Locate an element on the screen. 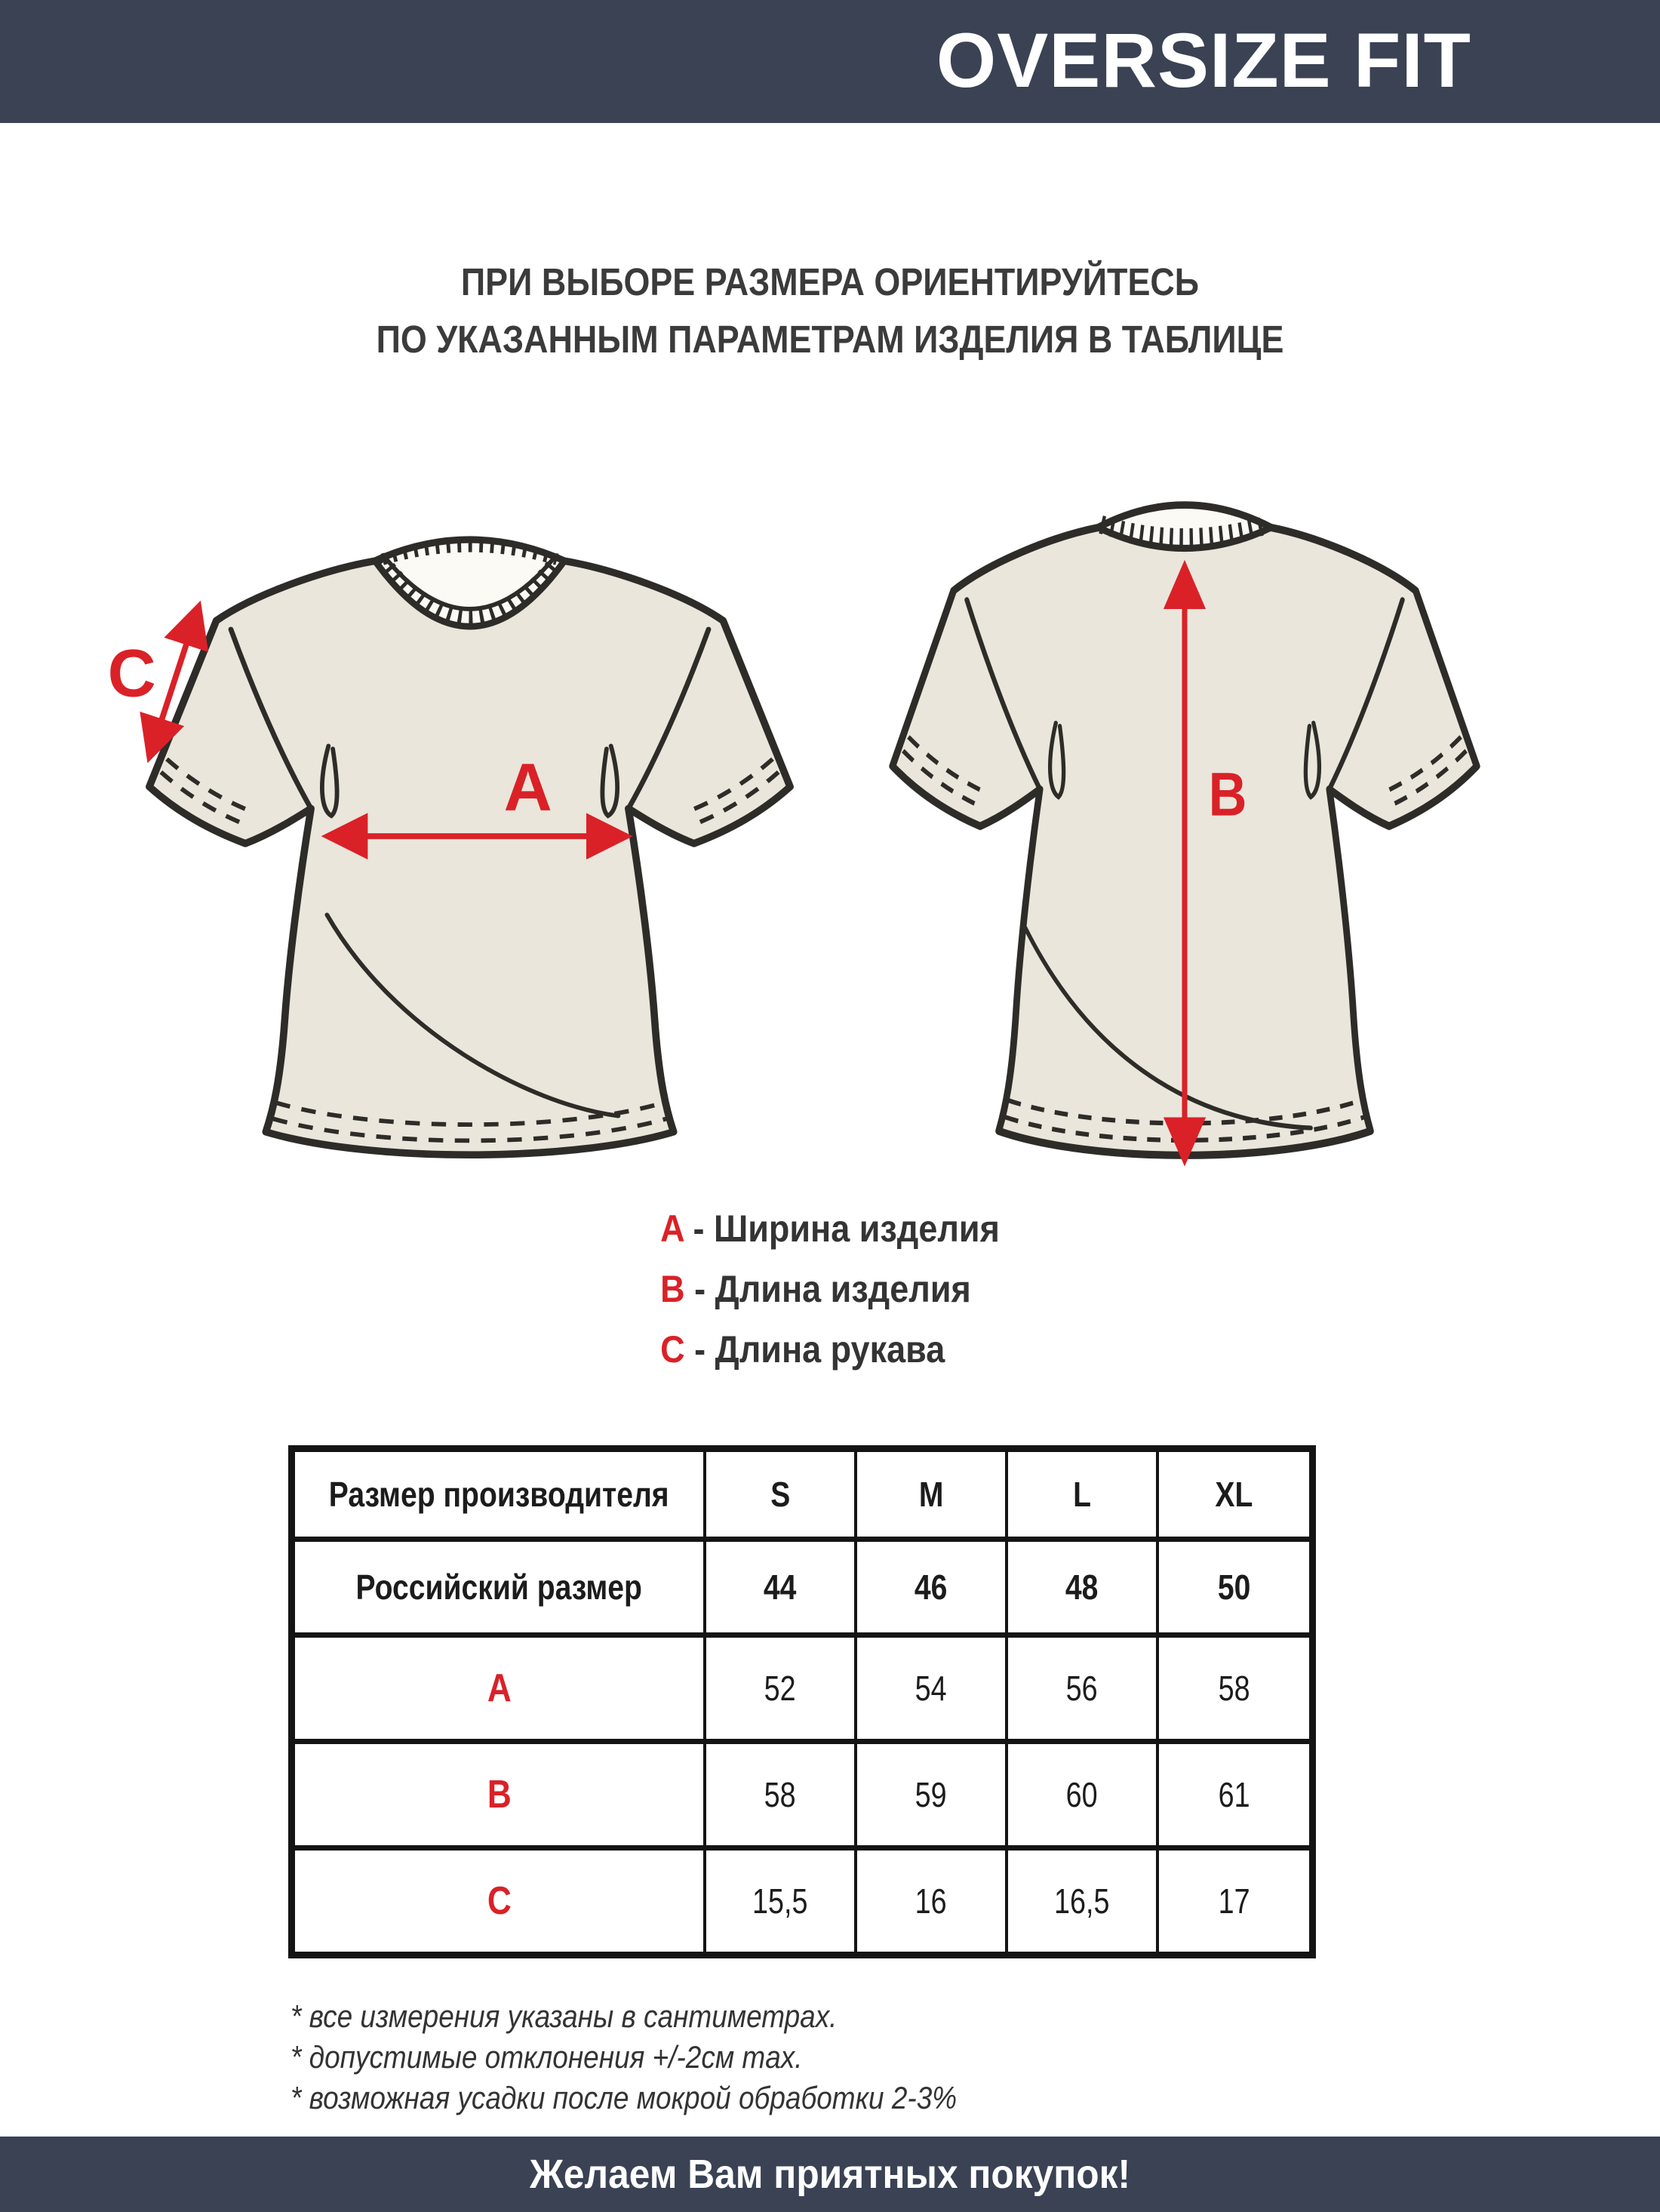  bottom-banner: Желаем Вам приятных покупок! is located at coordinates (830, 2174).